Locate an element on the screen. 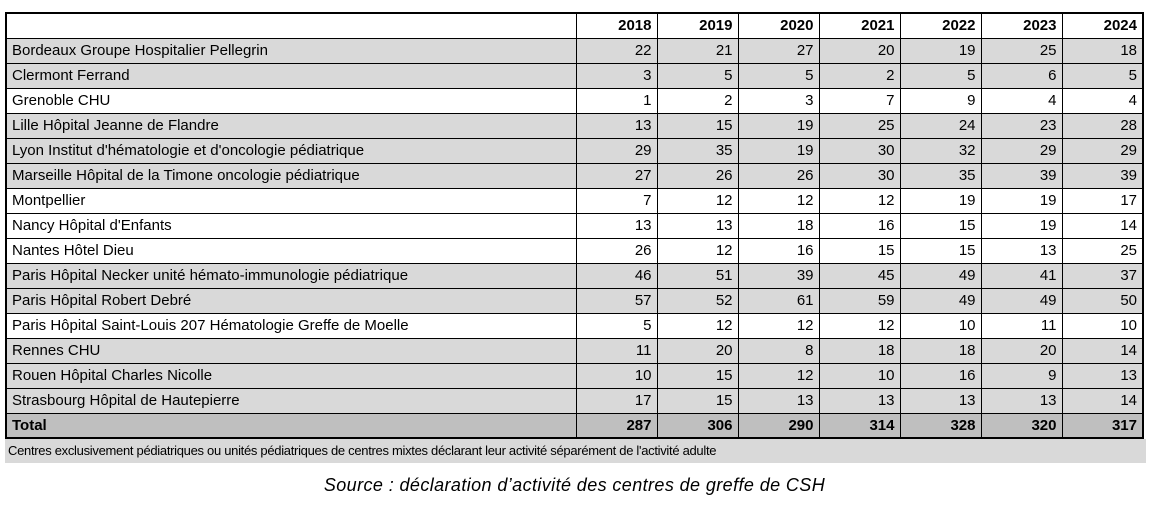  value-cell: 328 is located at coordinates (940, 425).